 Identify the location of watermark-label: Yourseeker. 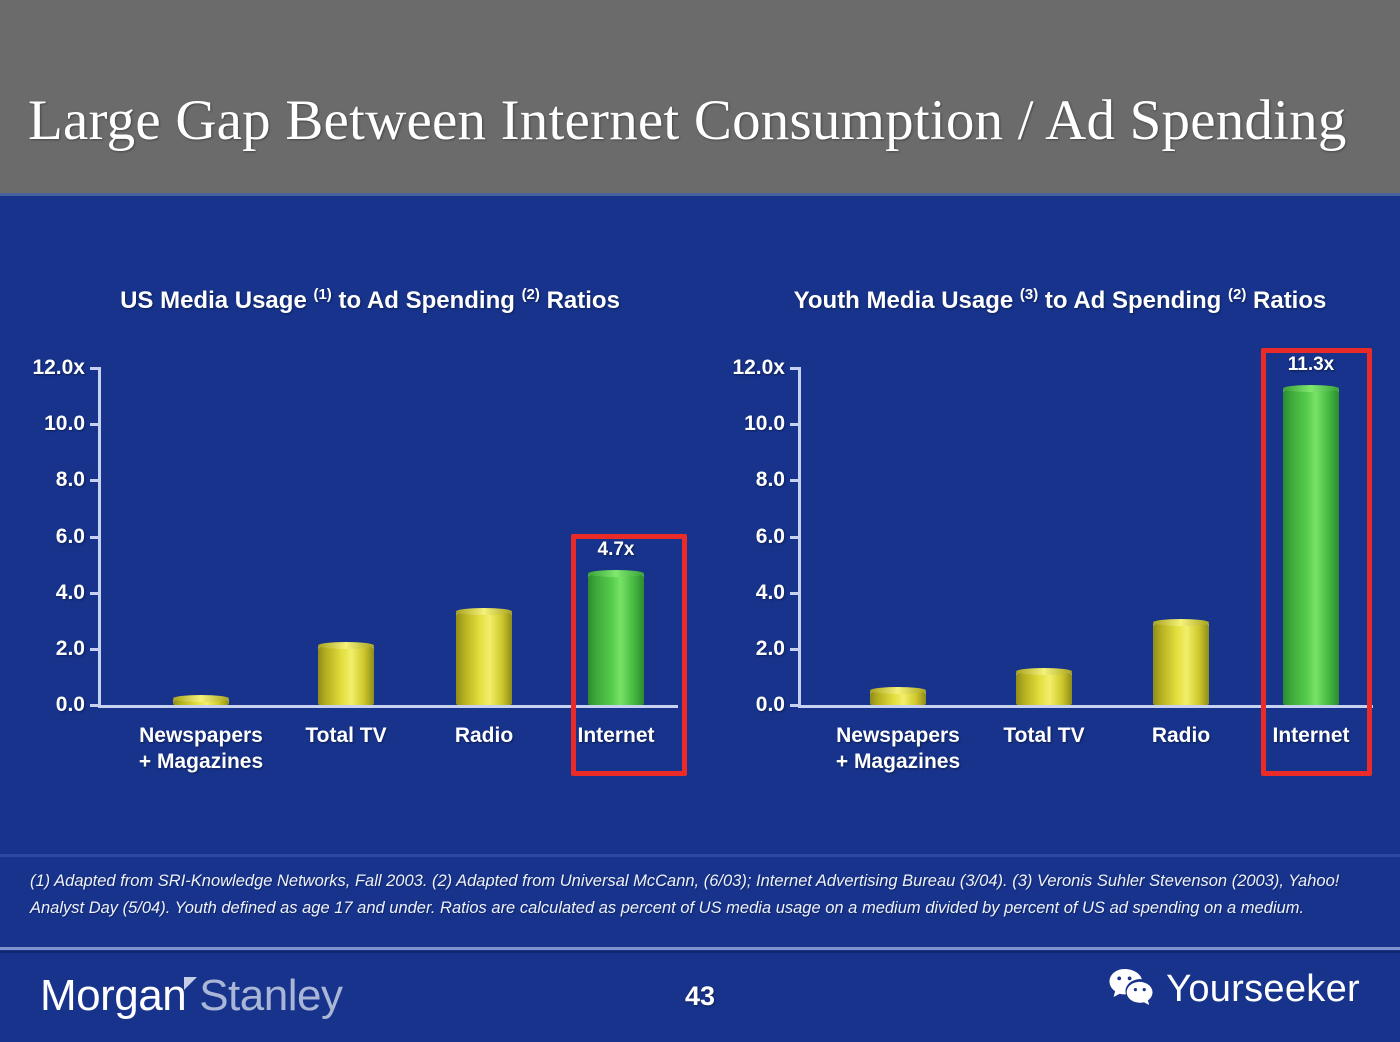
(1263, 989).